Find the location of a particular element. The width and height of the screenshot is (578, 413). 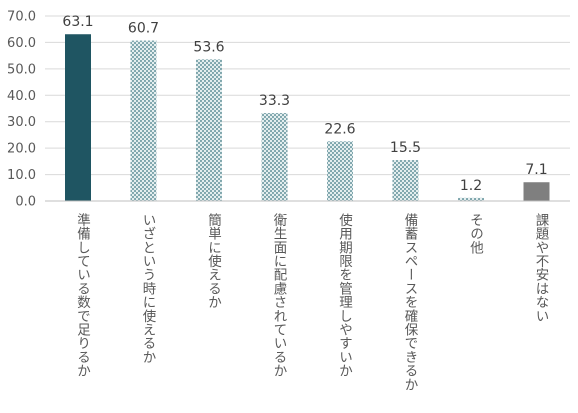

data-label: 15.5 is located at coordinates (405, 148).